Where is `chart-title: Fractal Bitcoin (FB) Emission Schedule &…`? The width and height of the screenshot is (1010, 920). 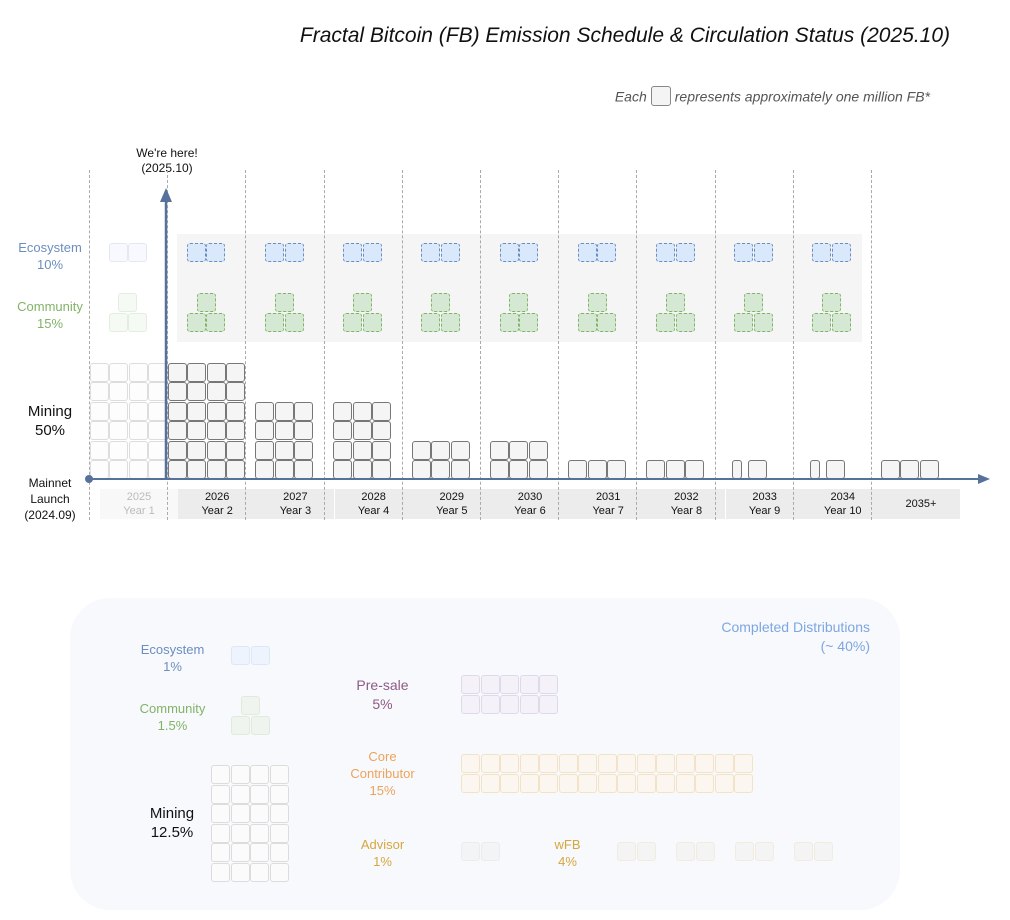
chart-title: Fractal Bitcoin (FB) Emission Schedule &… is located at coordinates (624, 35).